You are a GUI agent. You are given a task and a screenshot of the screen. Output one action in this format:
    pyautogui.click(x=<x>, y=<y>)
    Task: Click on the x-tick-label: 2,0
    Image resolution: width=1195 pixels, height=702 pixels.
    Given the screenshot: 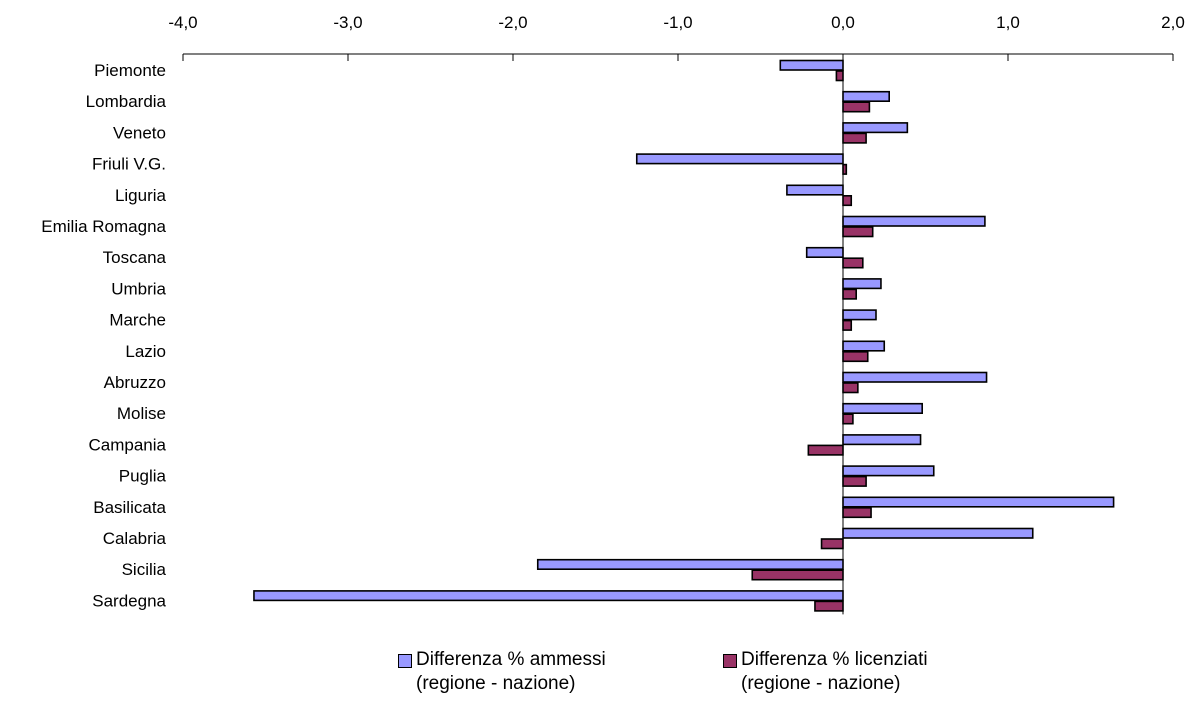 What is the action you would take?
    pyautogui.click(x=1173, y=22)
    